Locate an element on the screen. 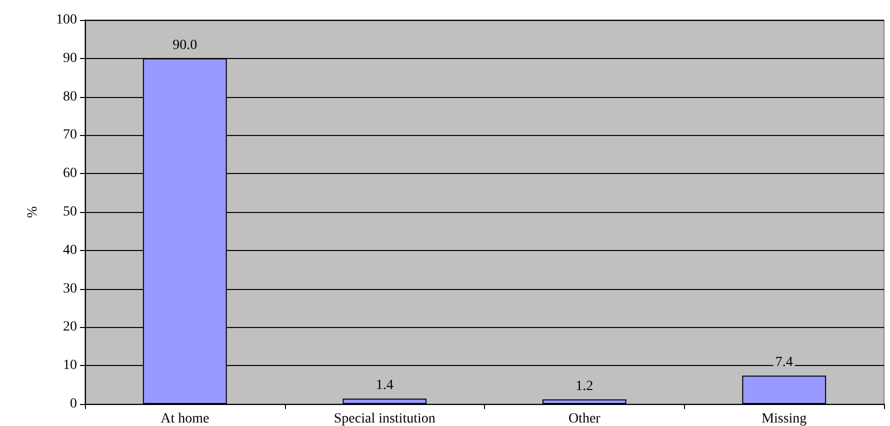  y-tick-label: 100 is located at coordinates (66, 20).